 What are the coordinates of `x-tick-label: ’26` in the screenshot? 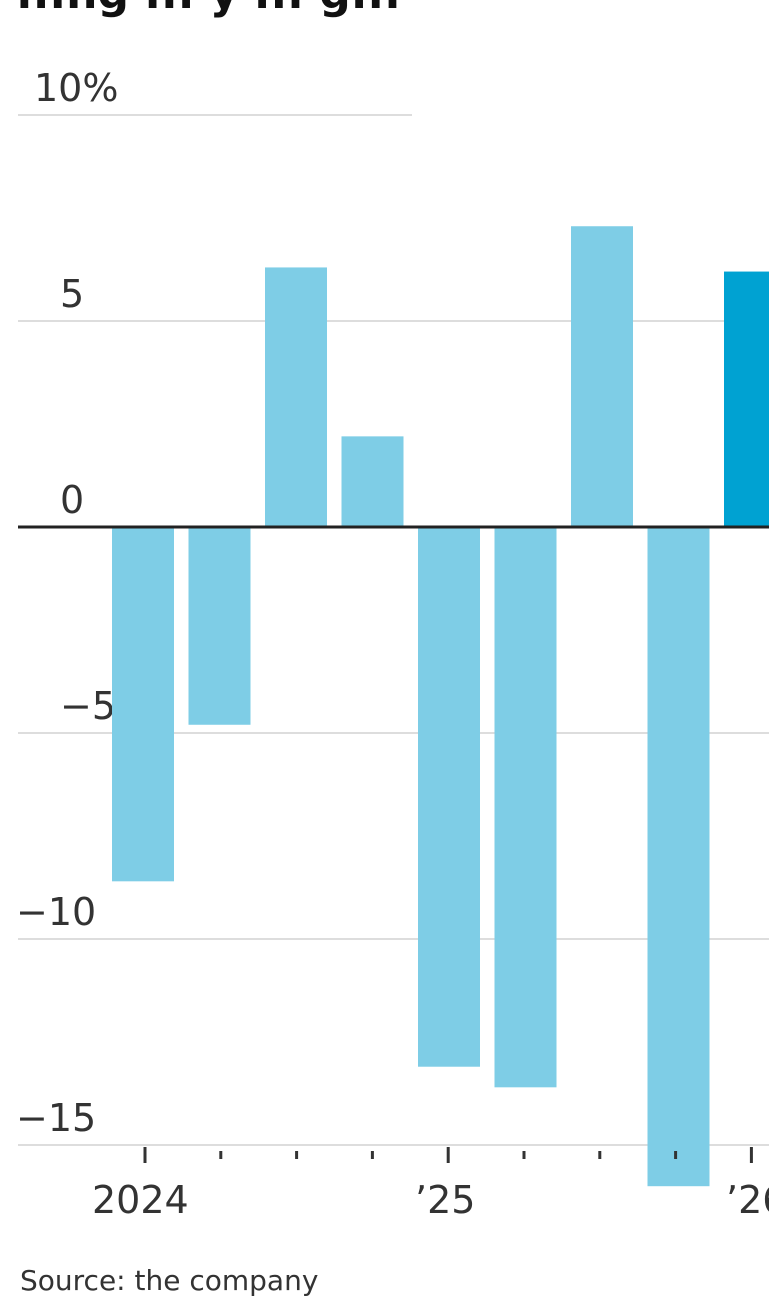 It's located at (747, 1200).